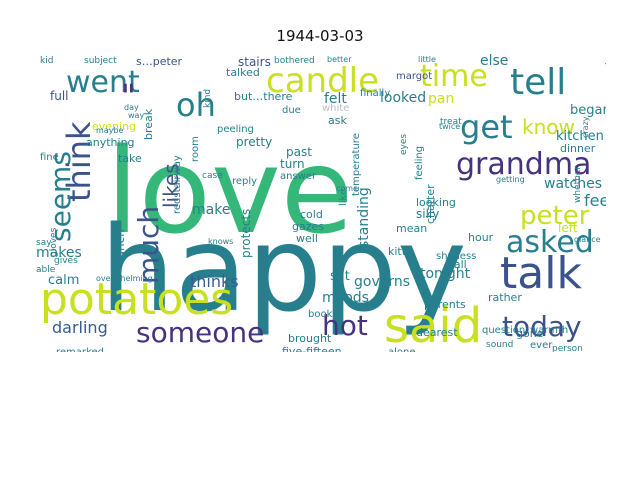 This screenshot has width=640, height=480. I want to click on word-100: whether, so click(578, 184).